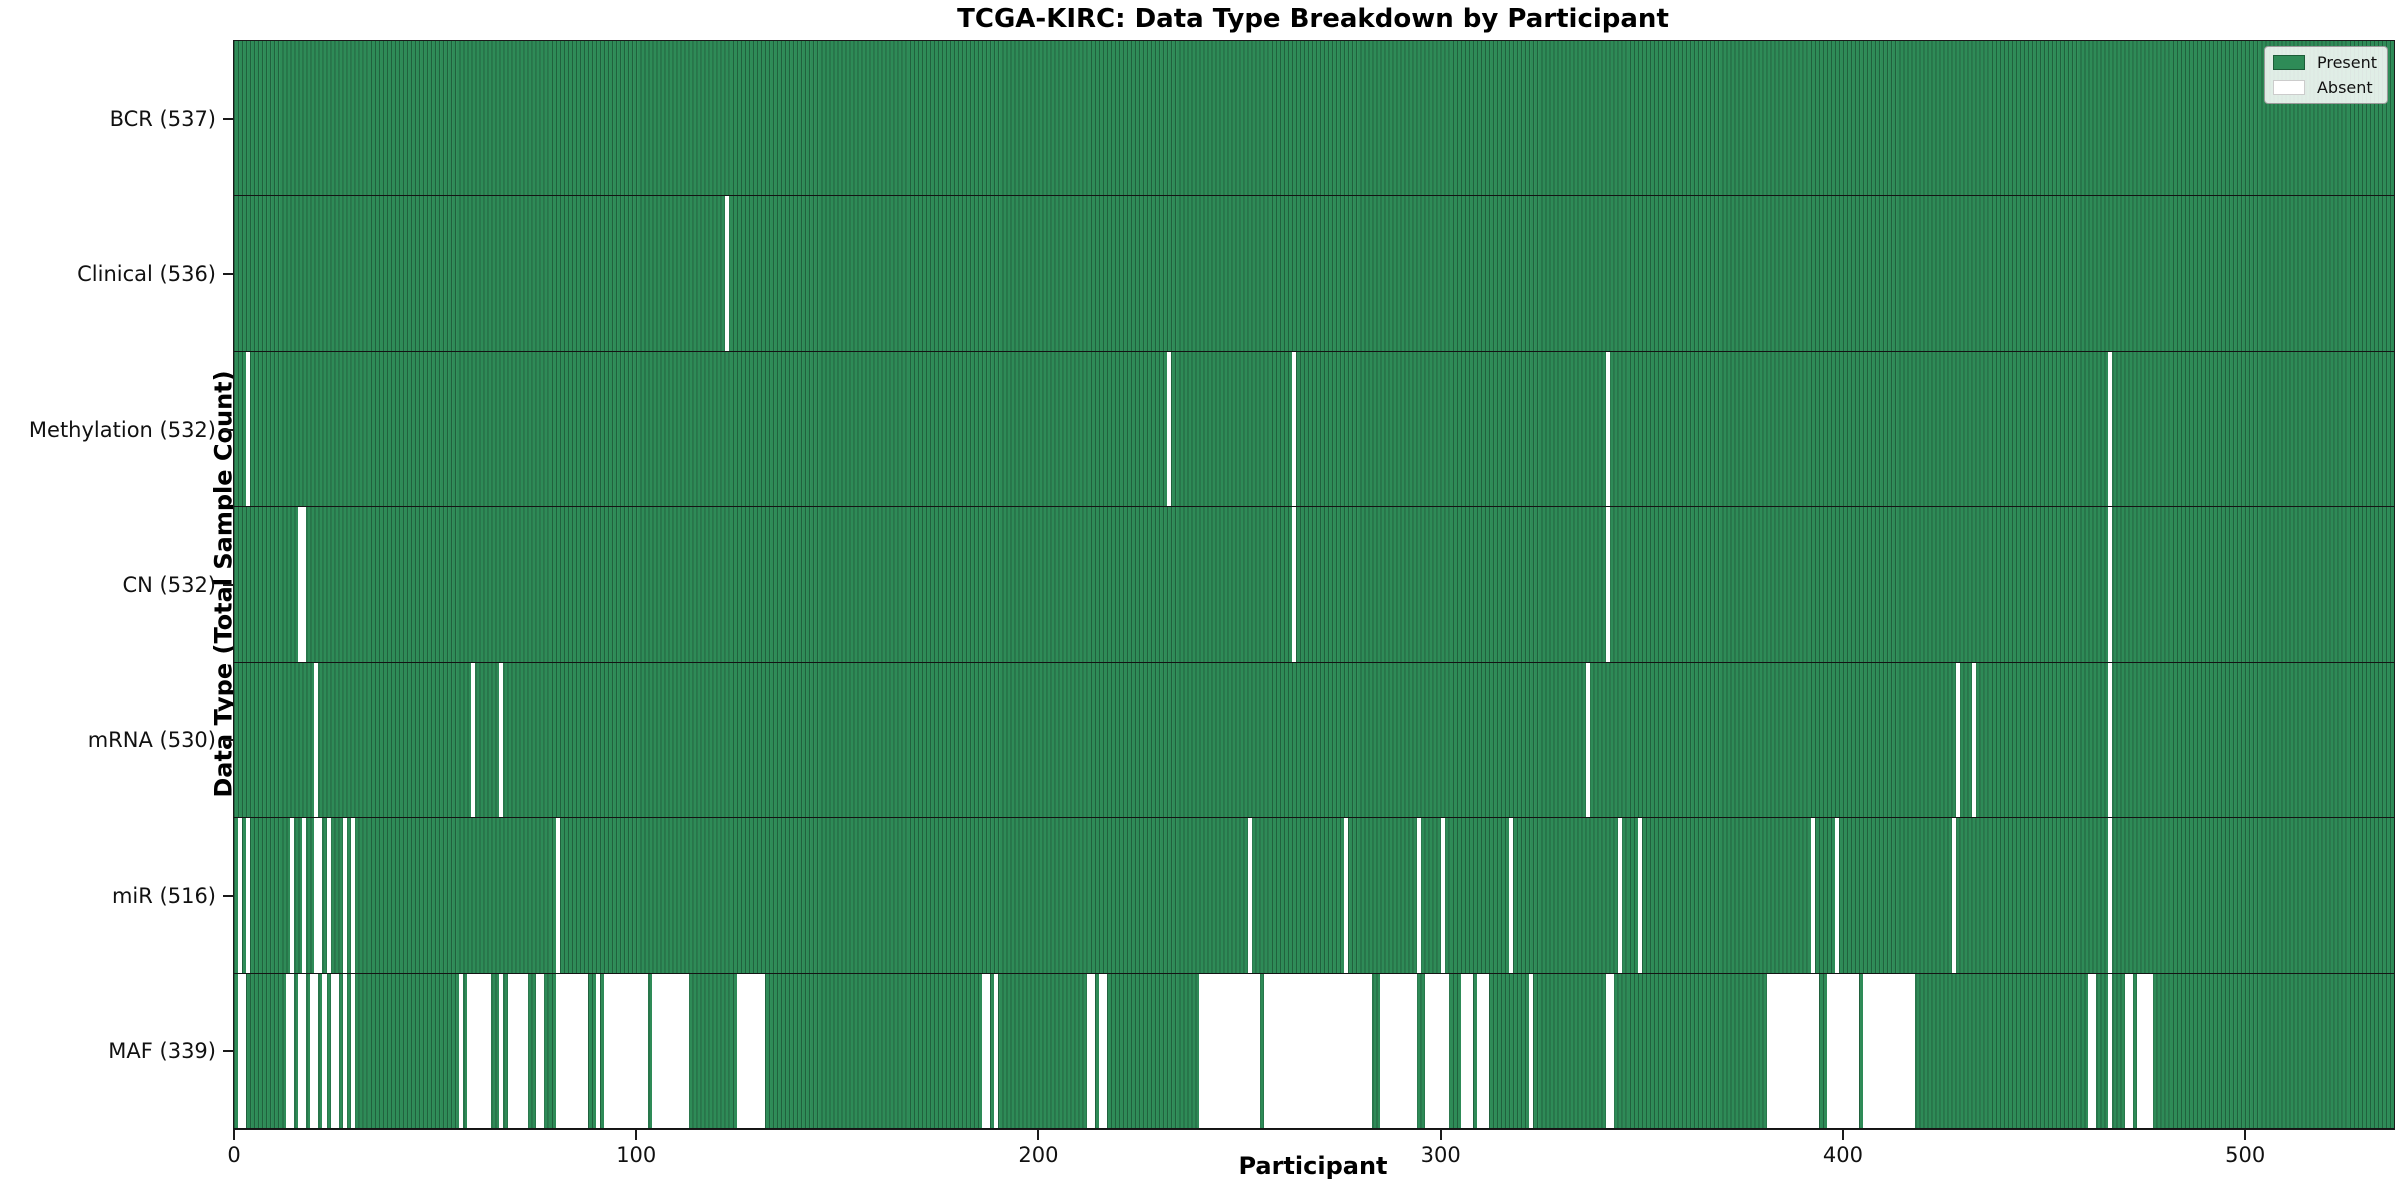 This screenshot has height=1200, width=2400. What do you see at coordinates (2288, 62) in the screenshot?
I see `present-swatch` at bounding box center [2288, 62].